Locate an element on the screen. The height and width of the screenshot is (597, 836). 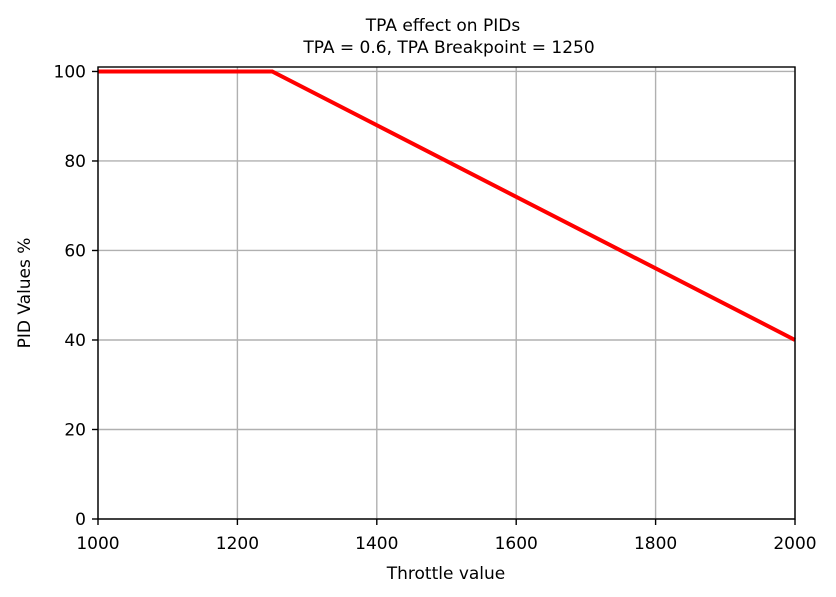
y-tick-label: 0 is located at coordinates (80, 520).